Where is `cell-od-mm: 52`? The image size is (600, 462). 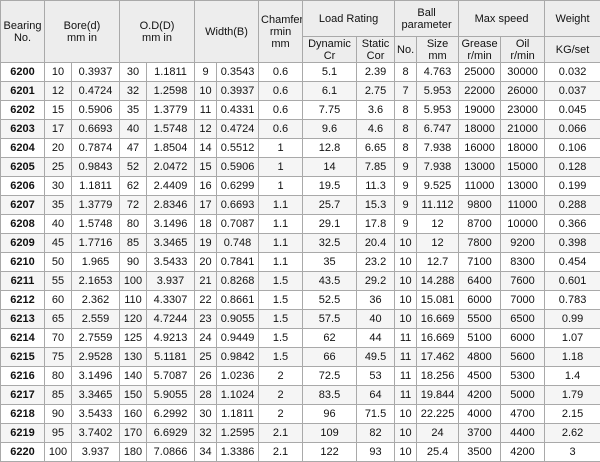
cell-od-mm: 52 is located at coordinates (133, 167).